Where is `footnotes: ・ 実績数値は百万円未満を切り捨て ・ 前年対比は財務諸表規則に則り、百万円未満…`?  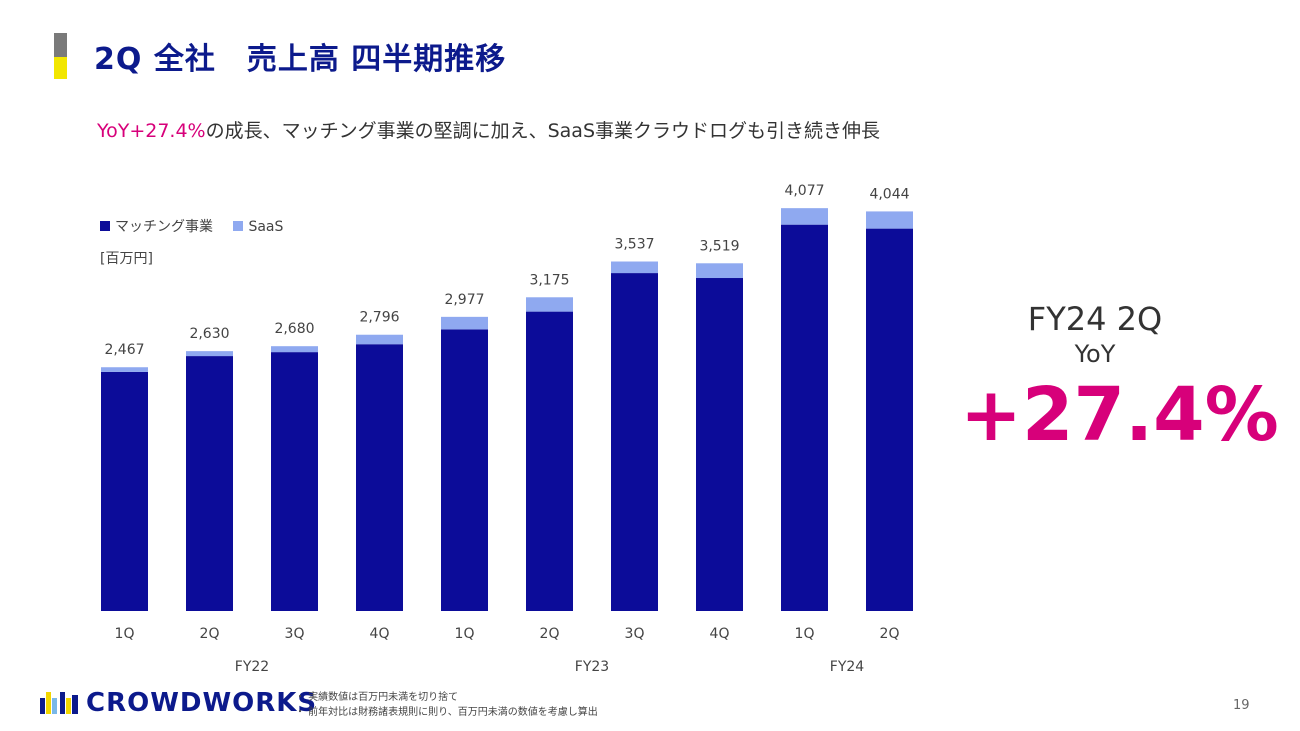 footnotes: ・ 実績数値は百万円未満を切り捨て ・ 前年対比は財務諸表規則に則り、百万円未満… is located at coordinates (446, 705).